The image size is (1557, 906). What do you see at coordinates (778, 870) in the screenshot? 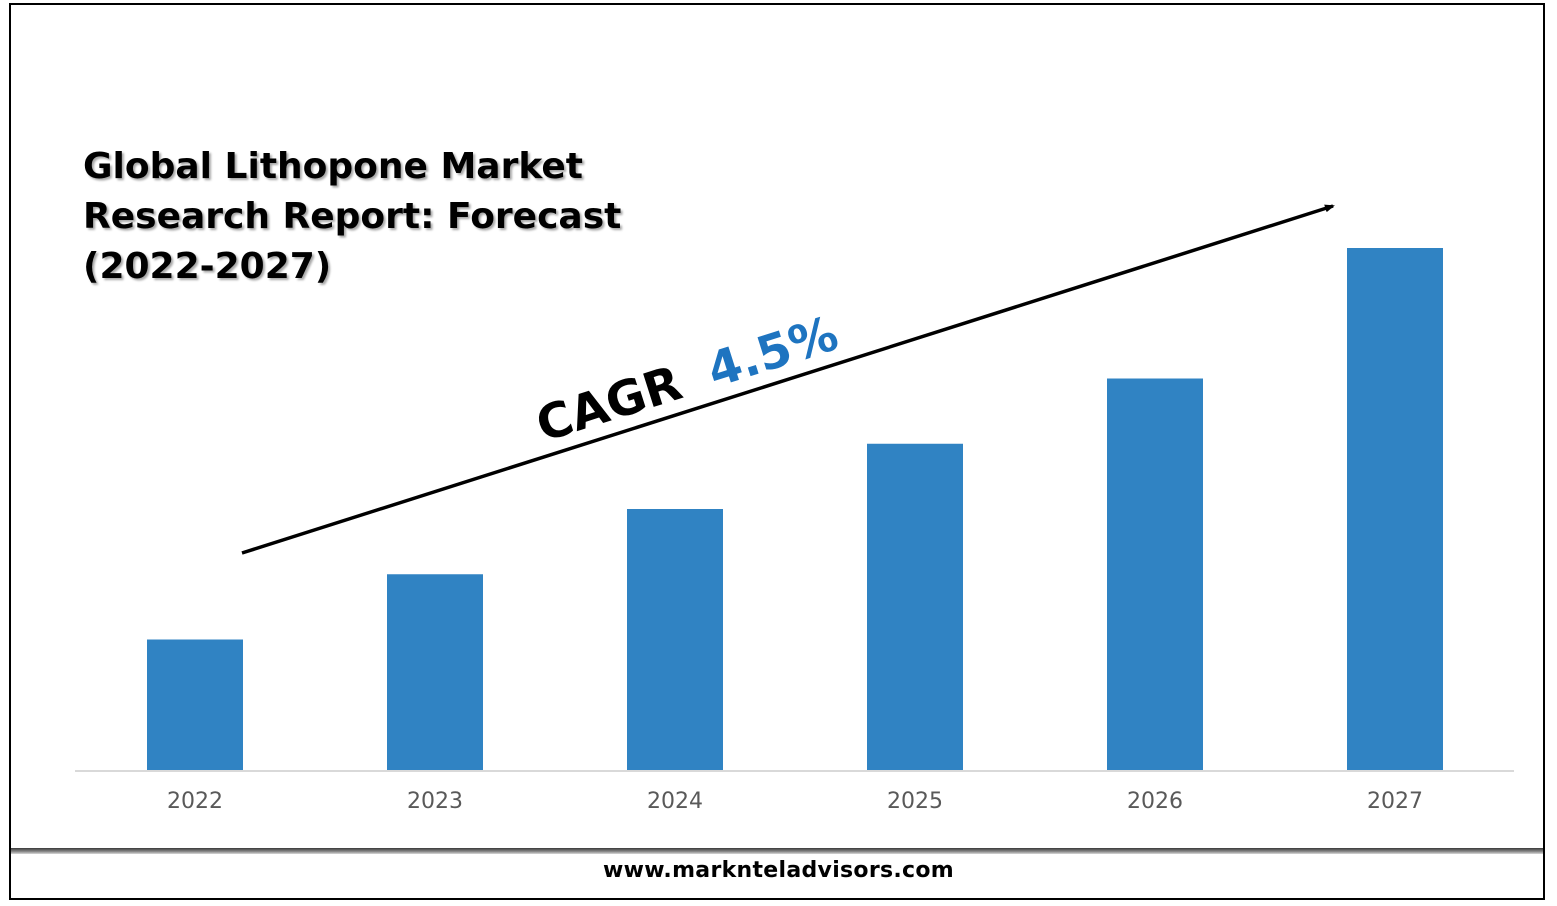
I see `footer-url: www.marknteladvisors.com` at bounding box center [778, 870].